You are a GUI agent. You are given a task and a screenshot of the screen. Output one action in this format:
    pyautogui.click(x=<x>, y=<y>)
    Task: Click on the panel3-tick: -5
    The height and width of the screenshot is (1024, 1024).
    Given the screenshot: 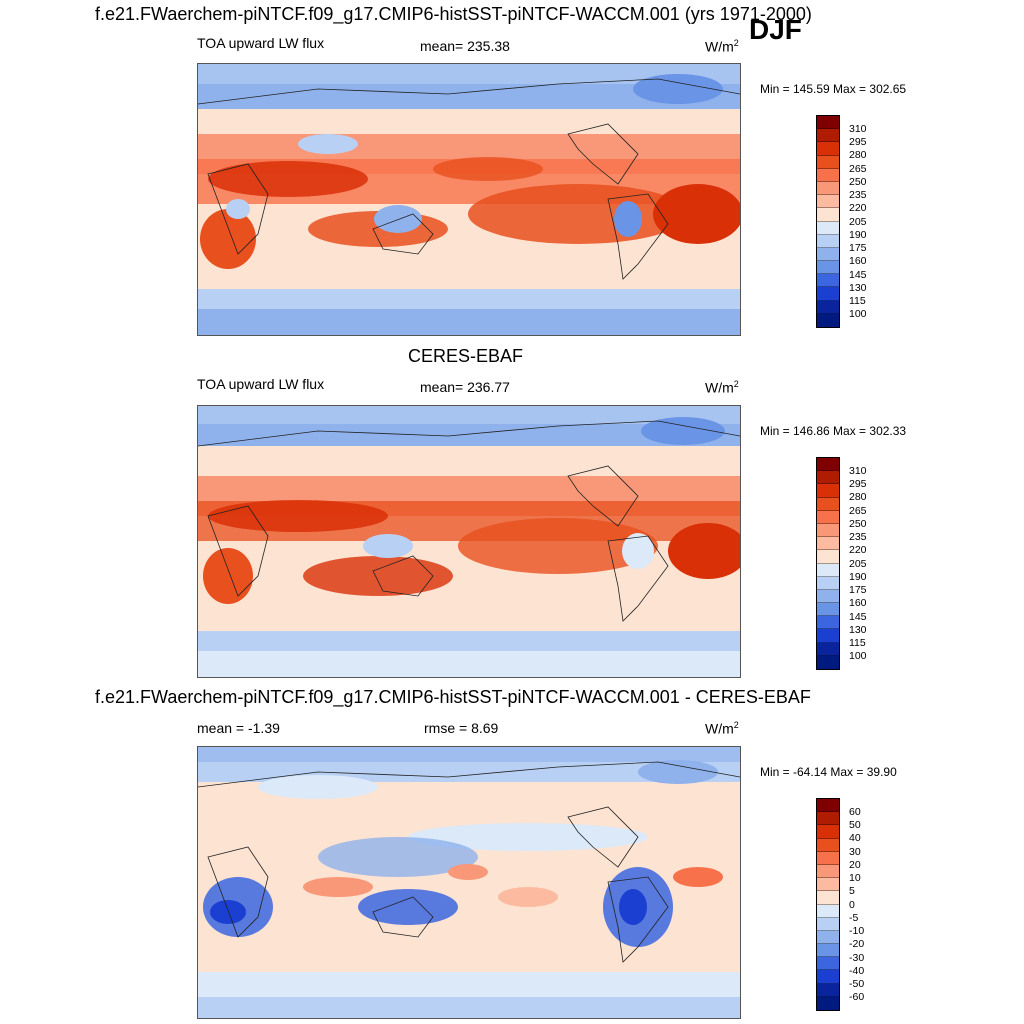 What is the action you would take?
    pyautogui.click(x=854, y=918)
    